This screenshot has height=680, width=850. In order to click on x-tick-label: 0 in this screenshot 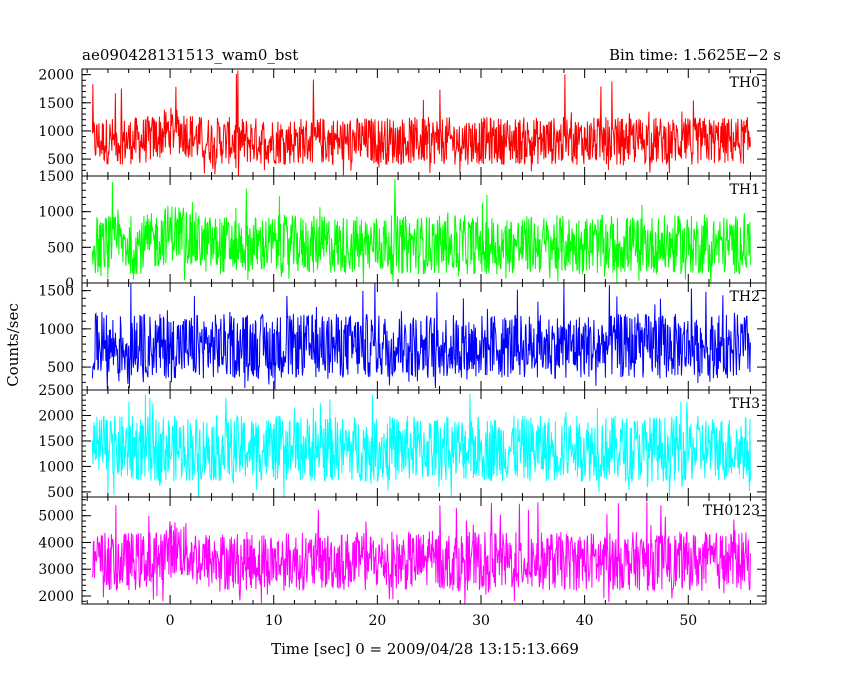, I will do `click(170, 621)`.